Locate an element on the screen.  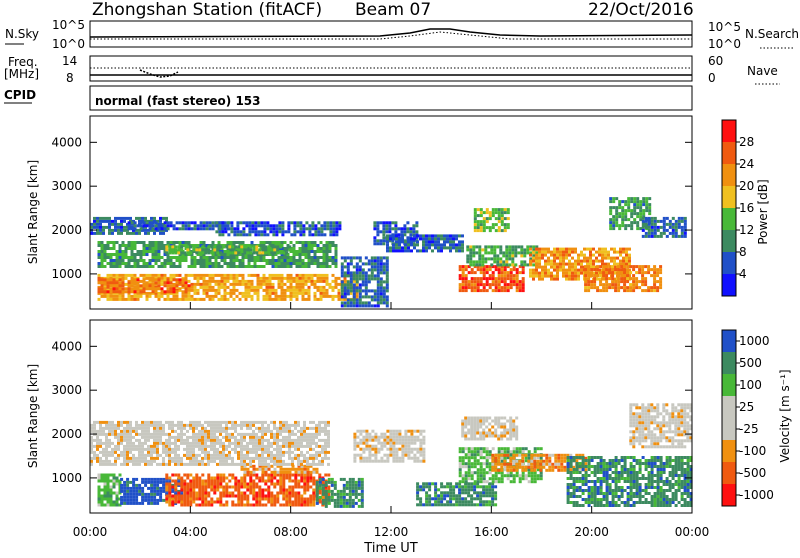
freq-panel: Freq. [MHz] 14 8 60 0 Nave is located at coordinates (392, 69).